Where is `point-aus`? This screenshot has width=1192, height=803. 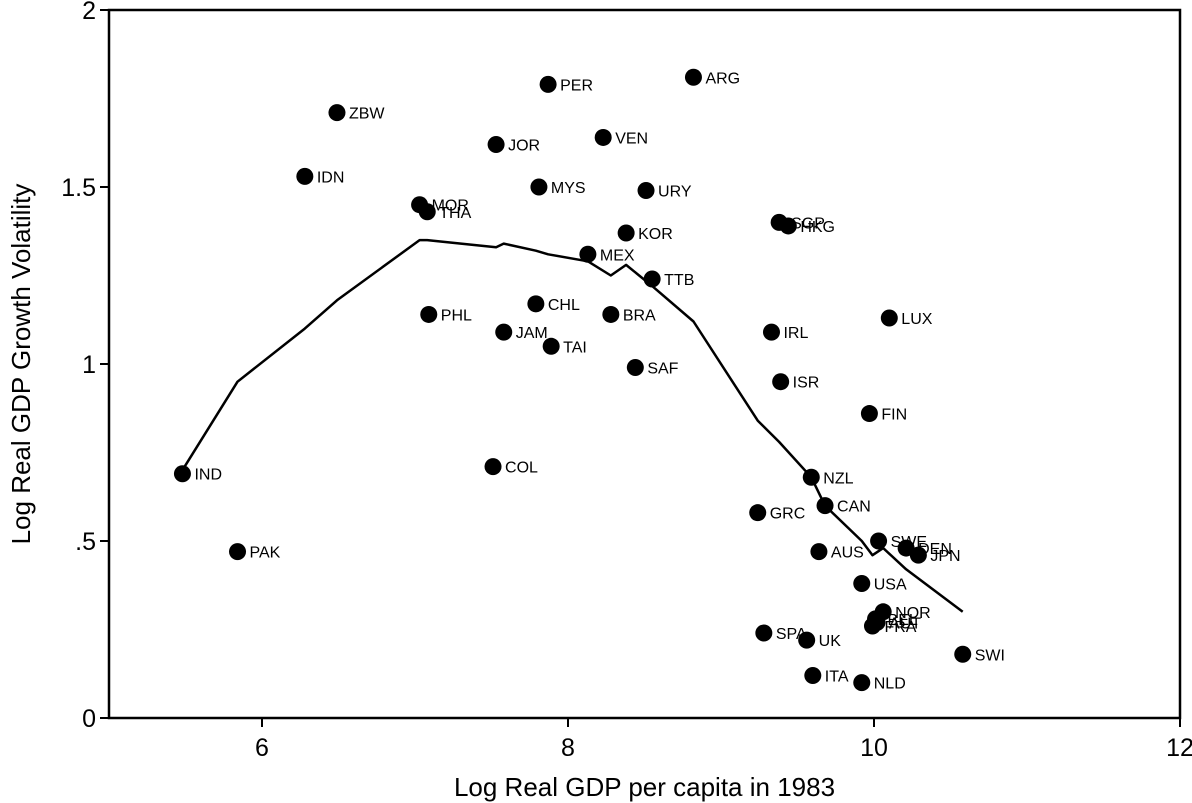
point-aus is located at coordinates (819, 552).